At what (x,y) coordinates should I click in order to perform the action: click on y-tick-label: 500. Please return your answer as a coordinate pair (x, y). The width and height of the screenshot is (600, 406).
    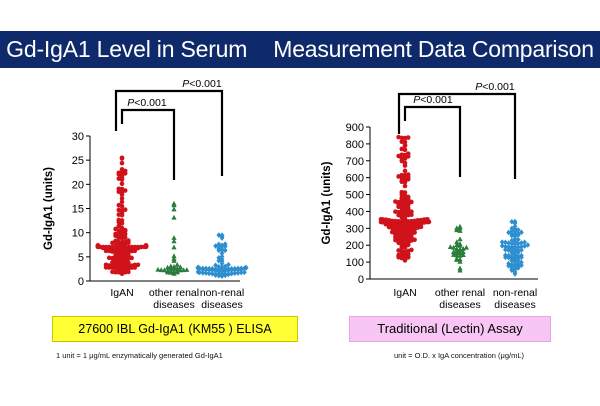
    Looking at the image, I should click on (355, 196).